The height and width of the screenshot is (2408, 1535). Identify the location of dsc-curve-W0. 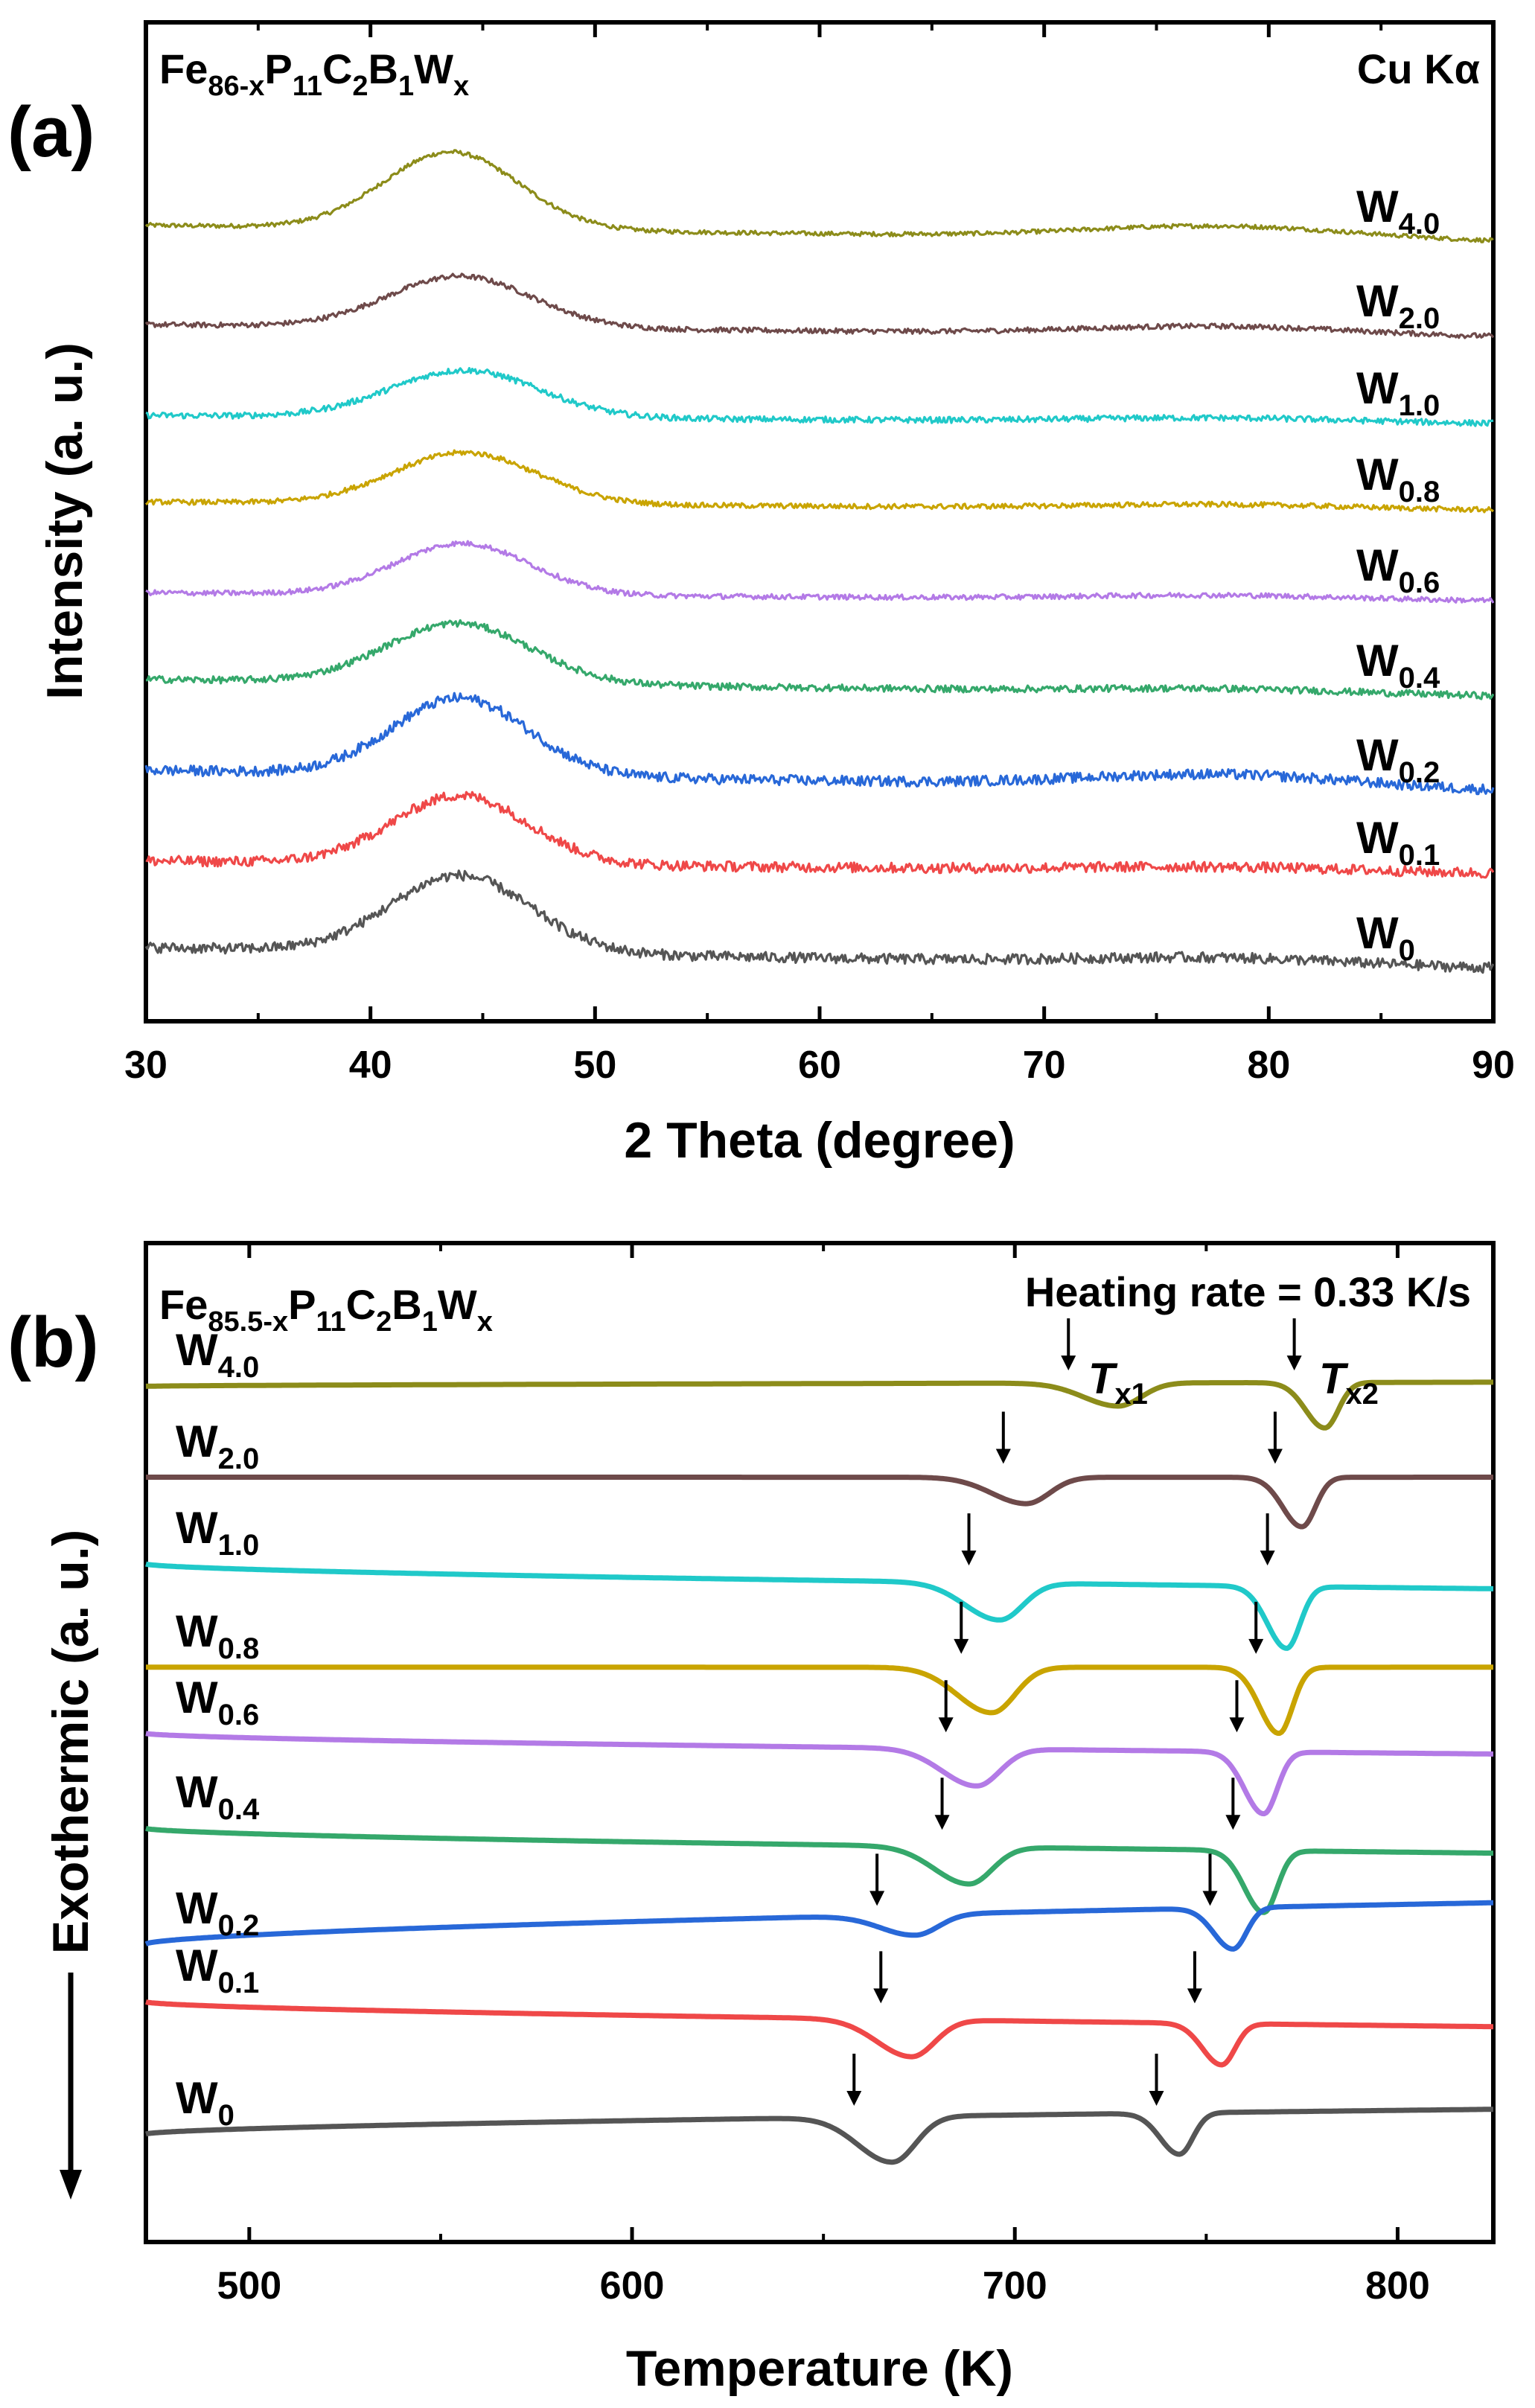
(819, 2136).